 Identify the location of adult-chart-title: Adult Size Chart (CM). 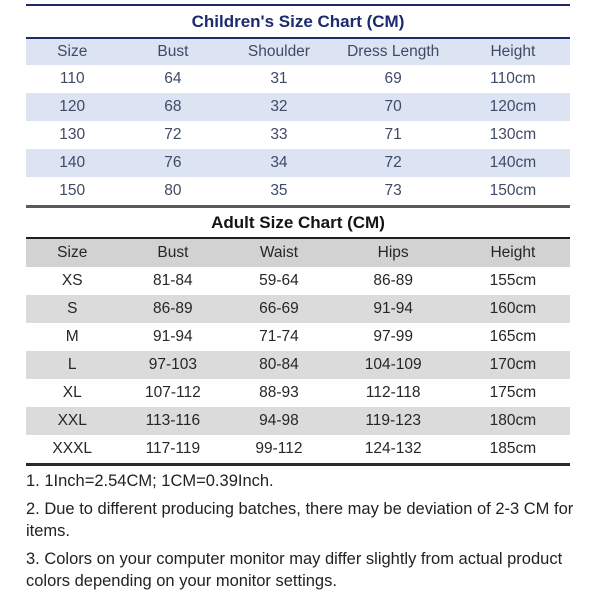
(298, 222).